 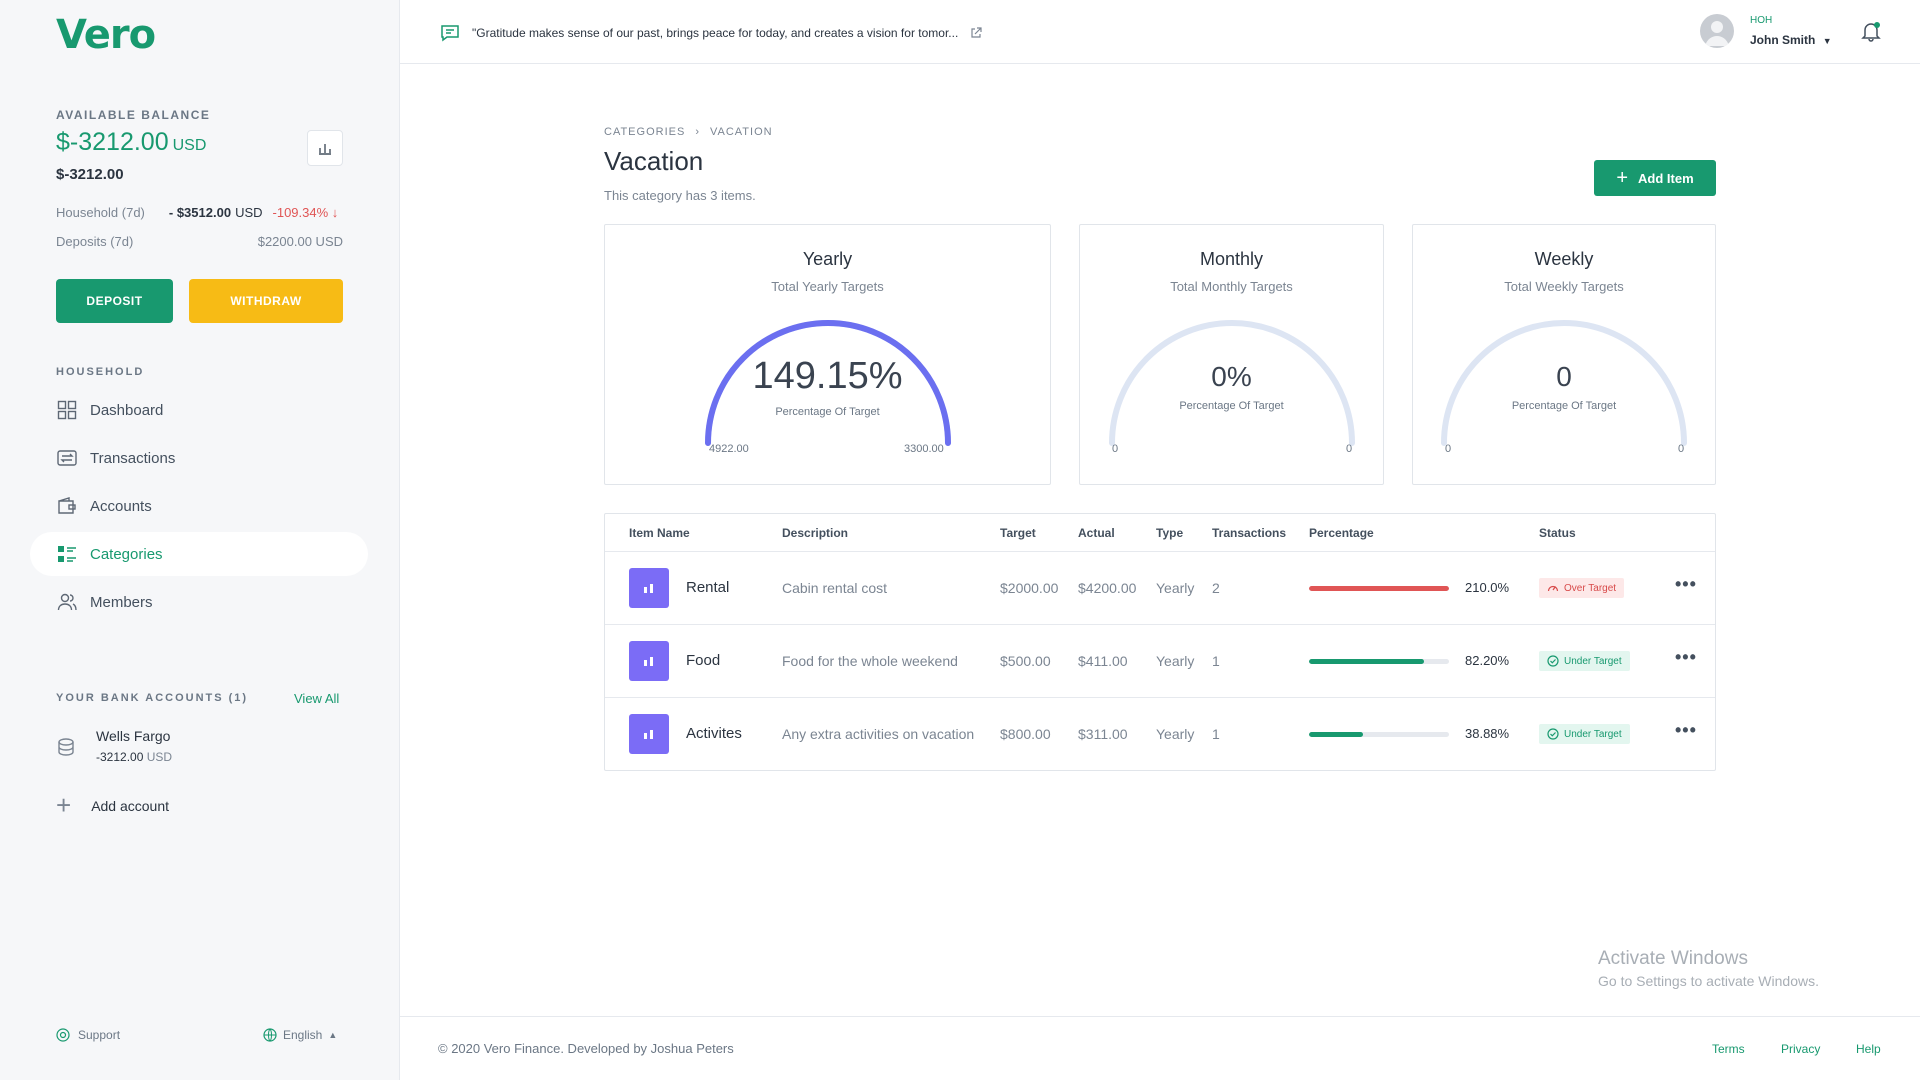 I want to click on gauge-track, so click(x=1231, y=383).